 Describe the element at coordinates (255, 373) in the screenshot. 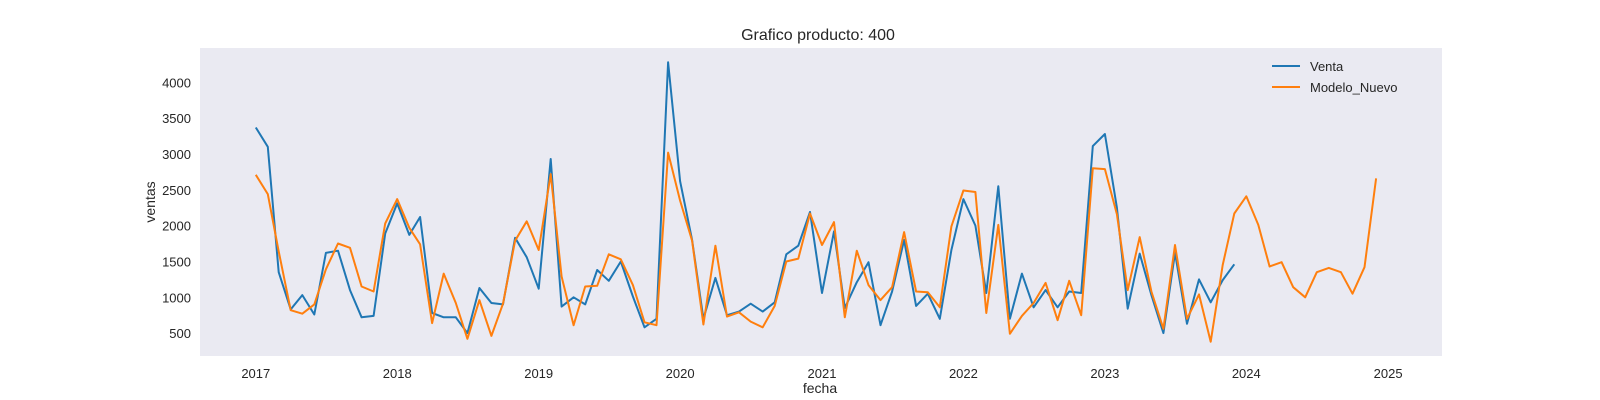

I see `x-tick-label: 2017` at that location.